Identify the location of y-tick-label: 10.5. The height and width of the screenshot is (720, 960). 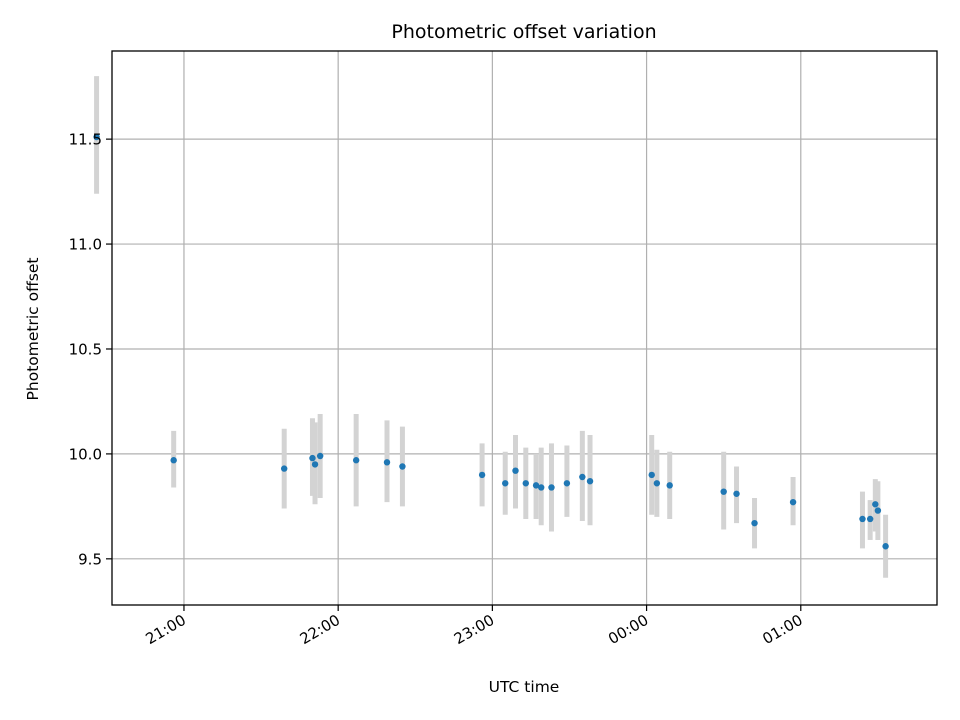
(85, 349).